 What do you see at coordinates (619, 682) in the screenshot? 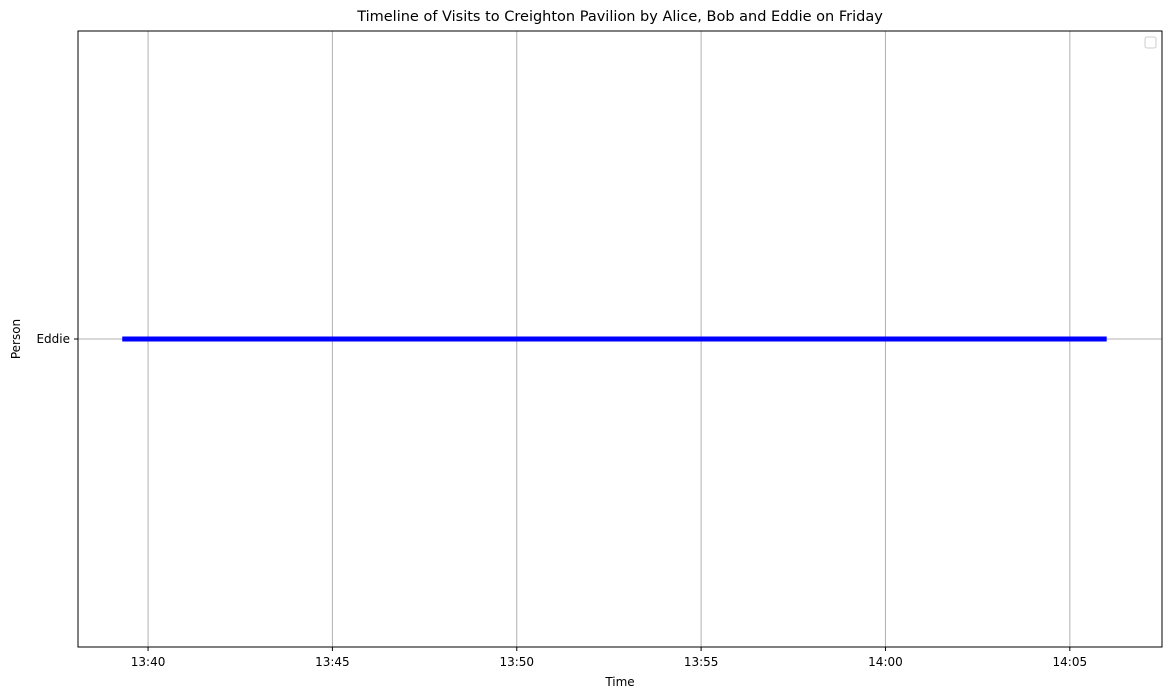
I see `x-axis-label: Time` at bounding box center [619, 682].